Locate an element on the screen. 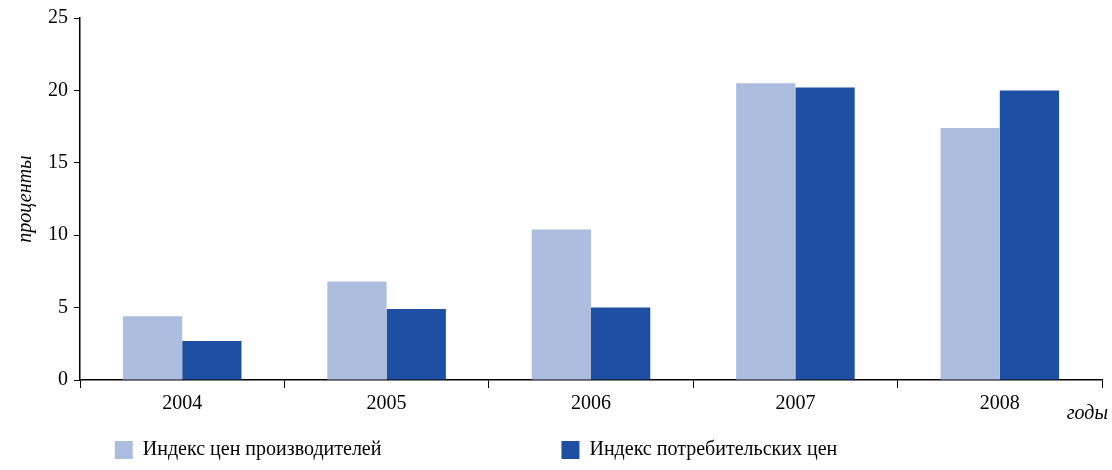 This screenshot has width=1112, height=470. y-tick-label: 10 is located at coordinates (58, 233).